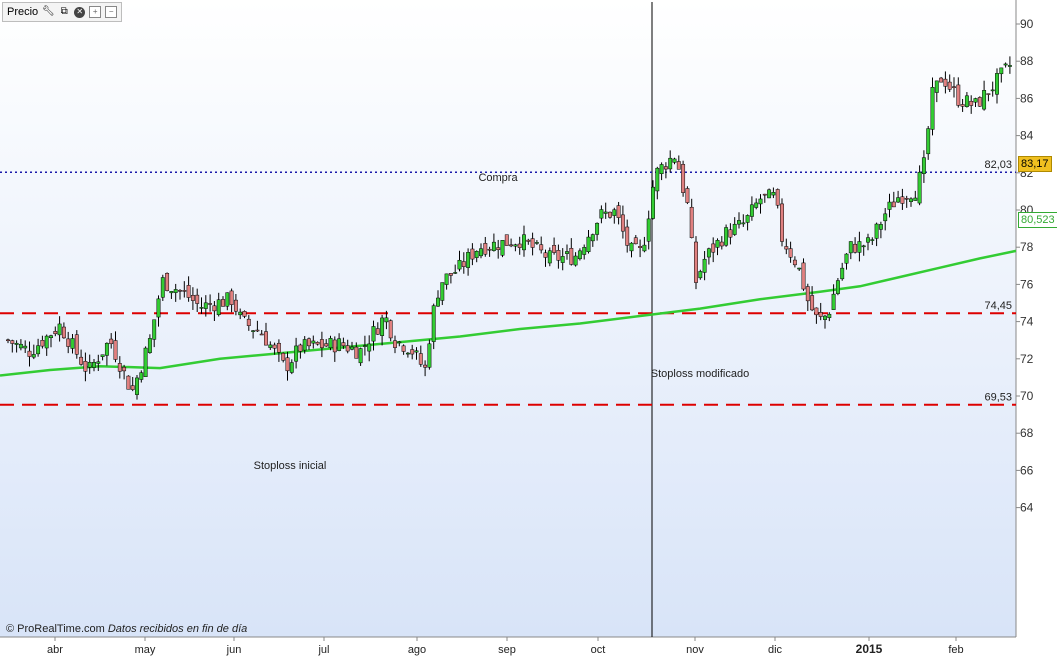  Describe the element at coordinates (95, 12) in the screenshot. I see `zoom-in-icon: +` at that location.